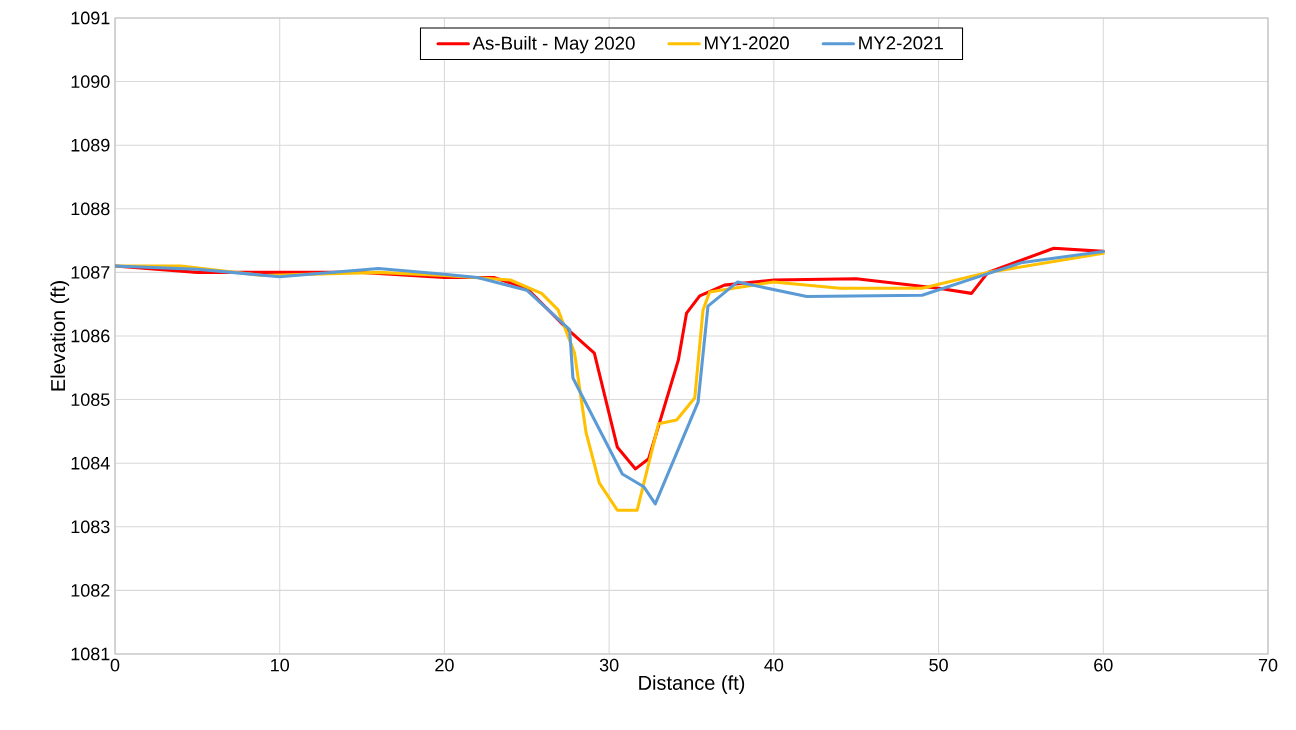  Describe the element at coordinates (901, 43) in the screenshot. I see `legend-label: MY2-2021` at that location.